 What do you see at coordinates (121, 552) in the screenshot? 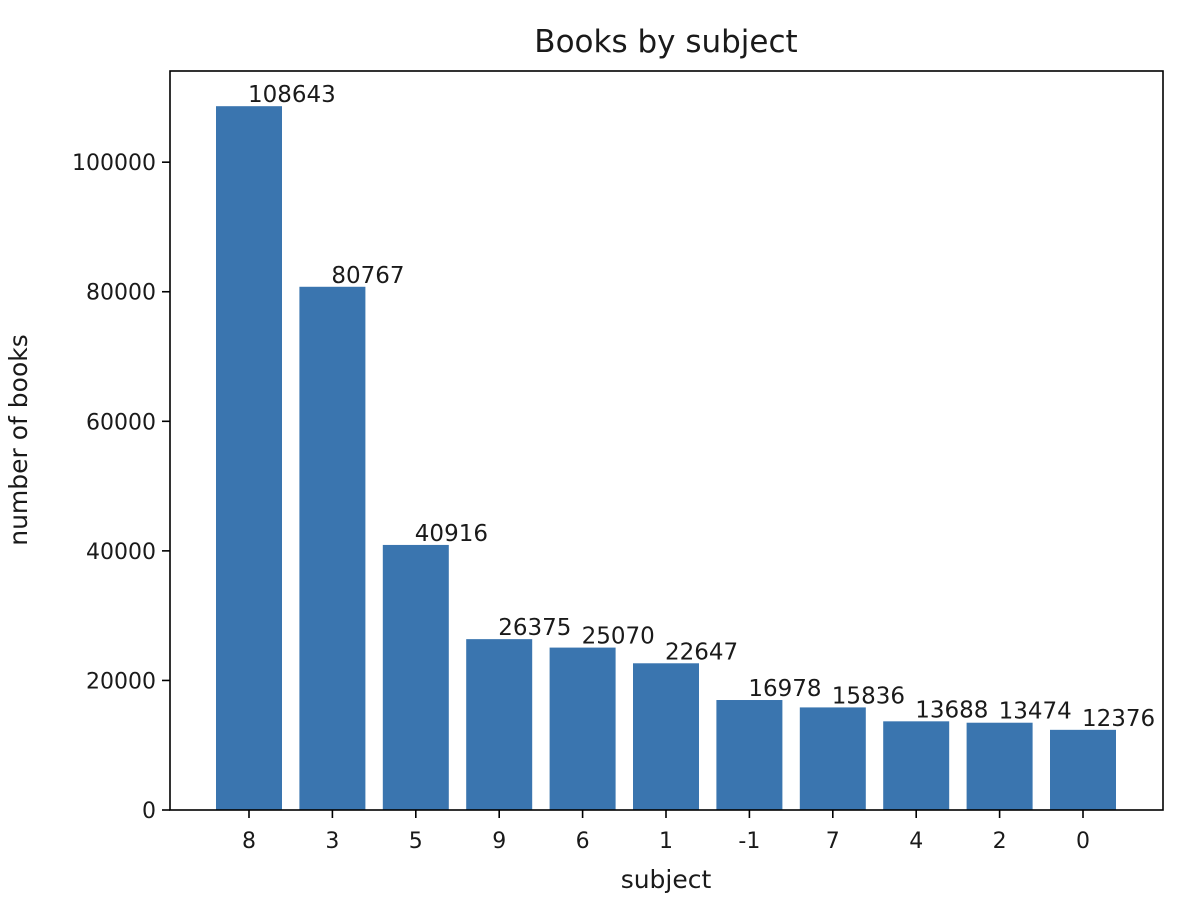
I see `y-tick-label-40000: 40000` at bounding box center [121, 552].